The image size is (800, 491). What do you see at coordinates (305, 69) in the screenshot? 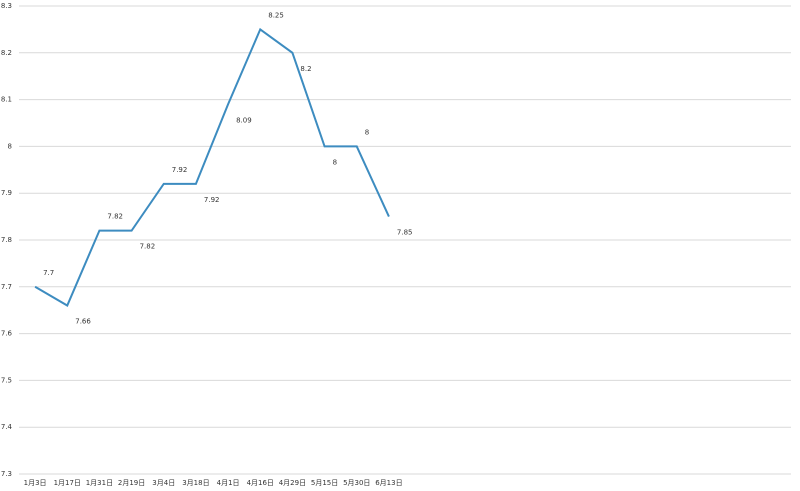
I see `data-label: 8.2` at bounding box center [305, 69].